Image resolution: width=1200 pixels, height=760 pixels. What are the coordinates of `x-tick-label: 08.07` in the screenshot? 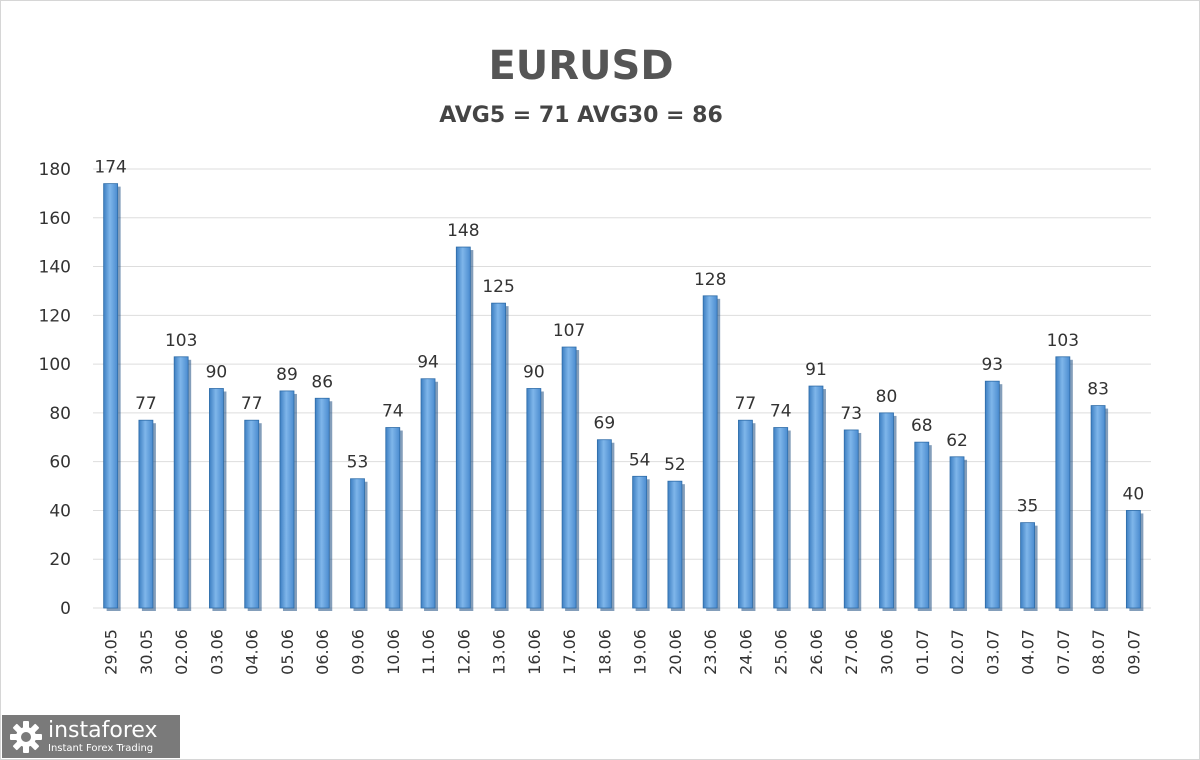 It's located at (1098, 652).